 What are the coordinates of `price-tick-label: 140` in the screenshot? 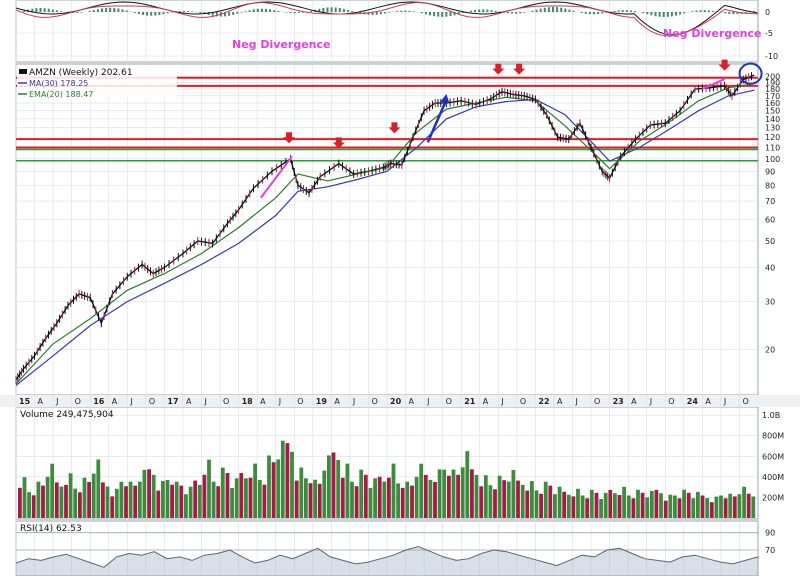 It's located at (772, 119).